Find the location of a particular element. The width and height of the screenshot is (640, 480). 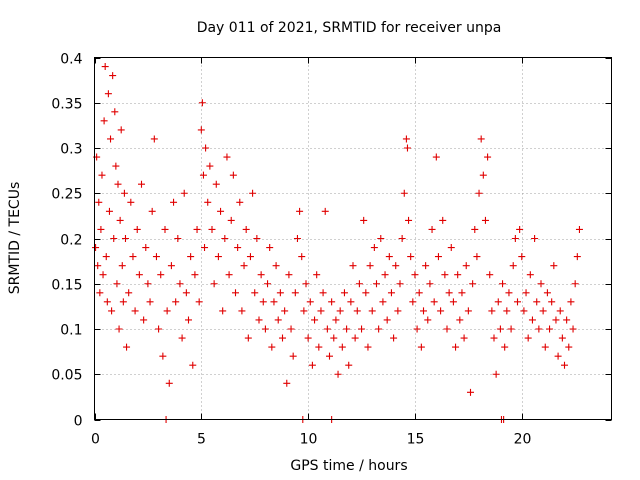

y-tick-label: 0.35 is located at coordinates (66, 105).